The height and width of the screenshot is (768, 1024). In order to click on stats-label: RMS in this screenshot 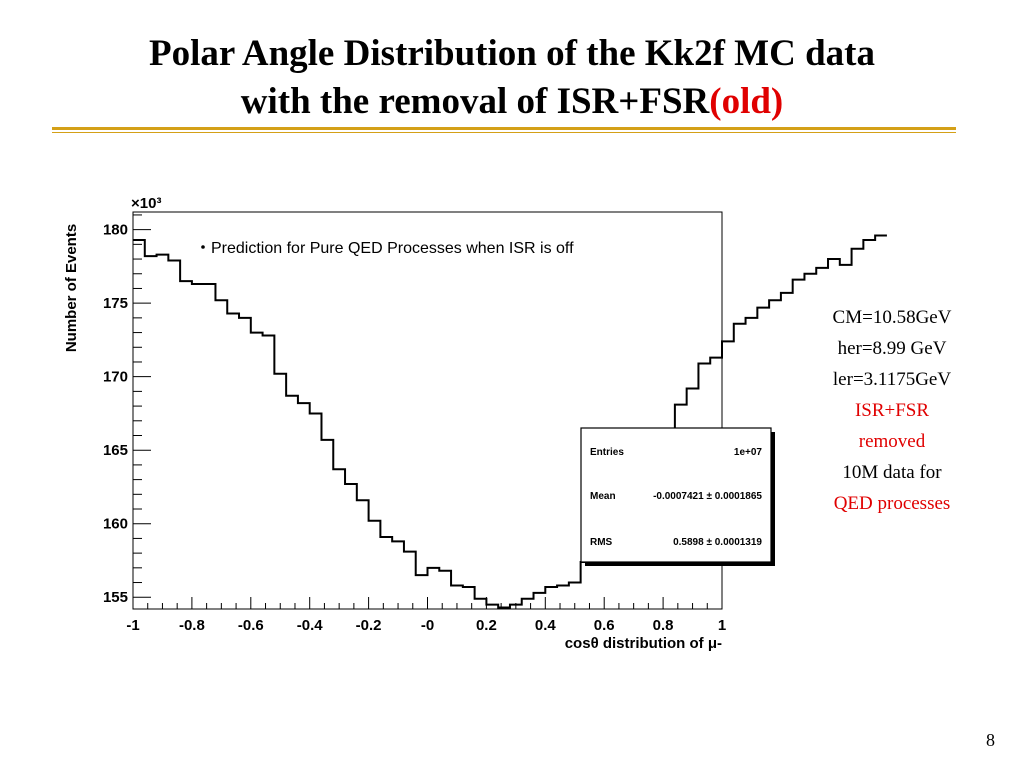, I will do `click(601, 542)`.